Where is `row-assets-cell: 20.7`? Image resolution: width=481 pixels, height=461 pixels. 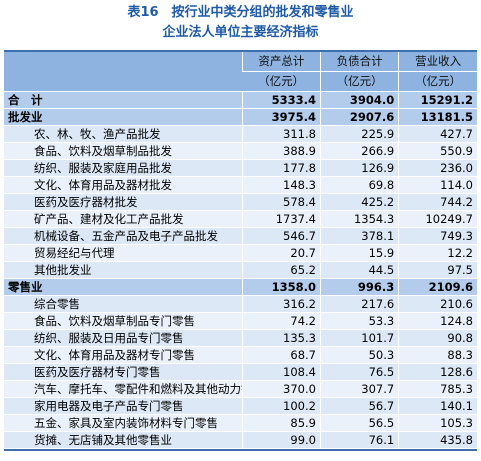
row-assets-cell: 20.7 is located at coordinates (281, 253).